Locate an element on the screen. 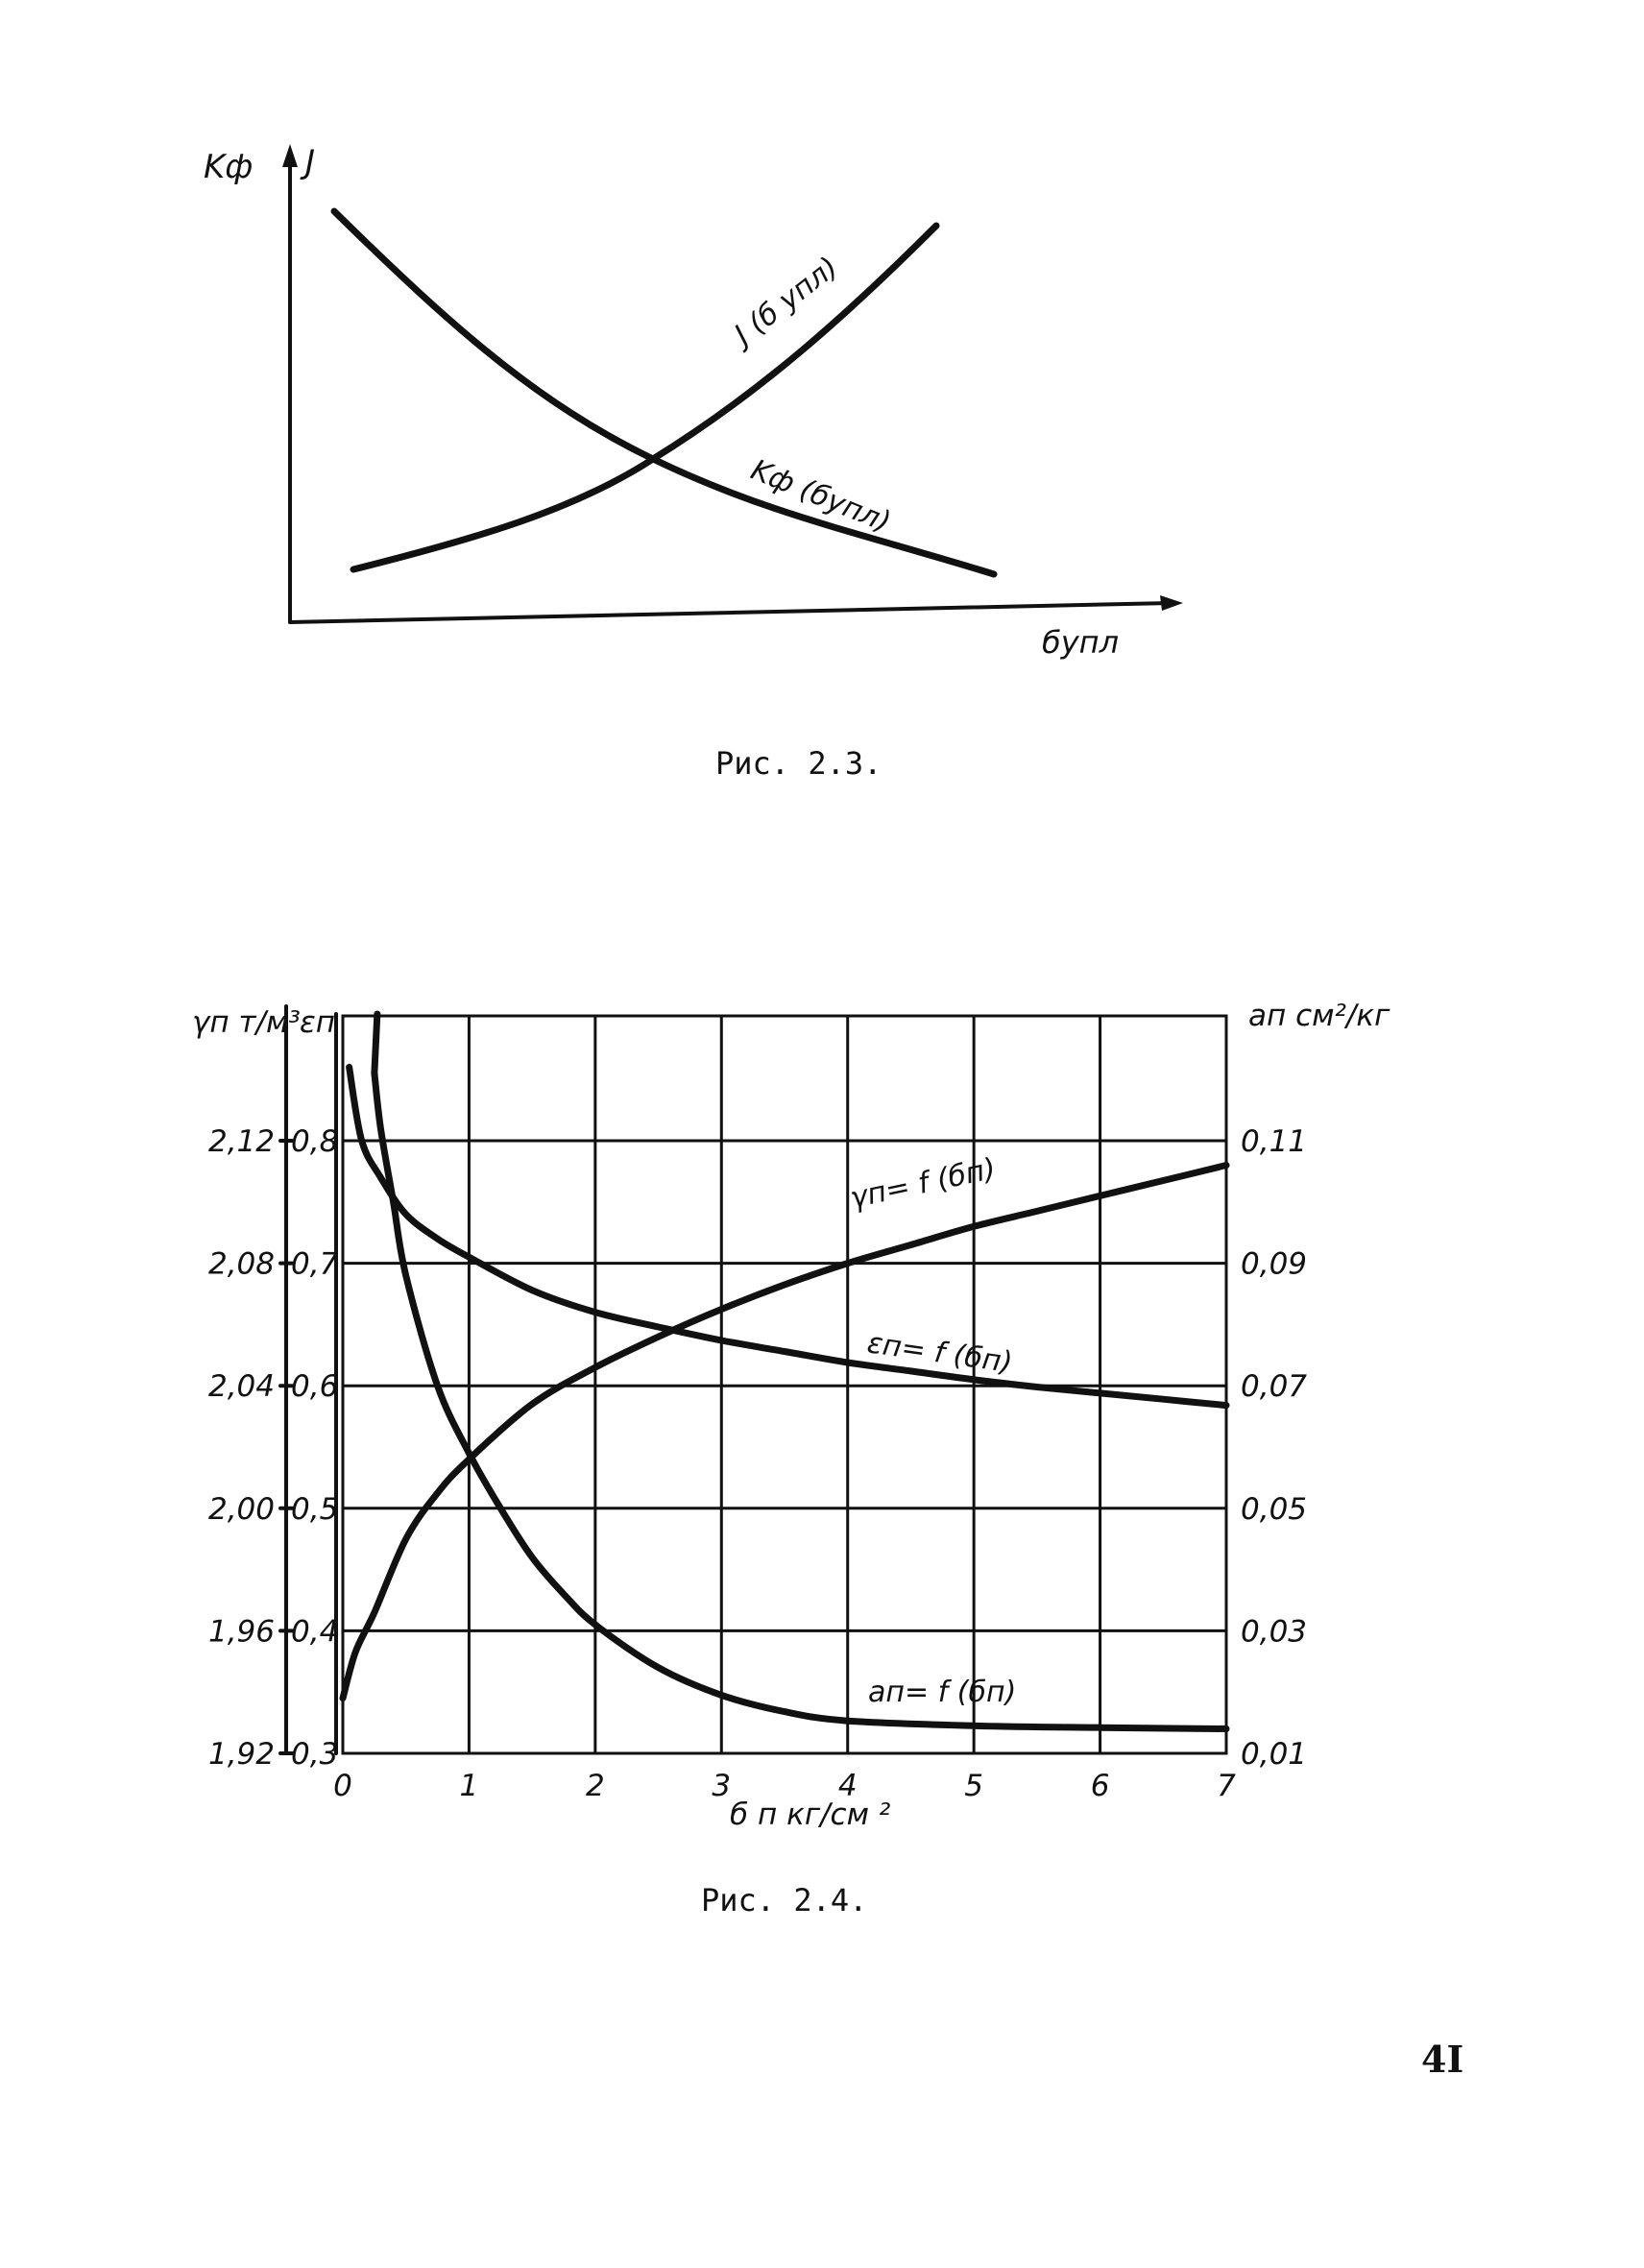  fig2-curve-a-top is located at coordinates (376, 1043).